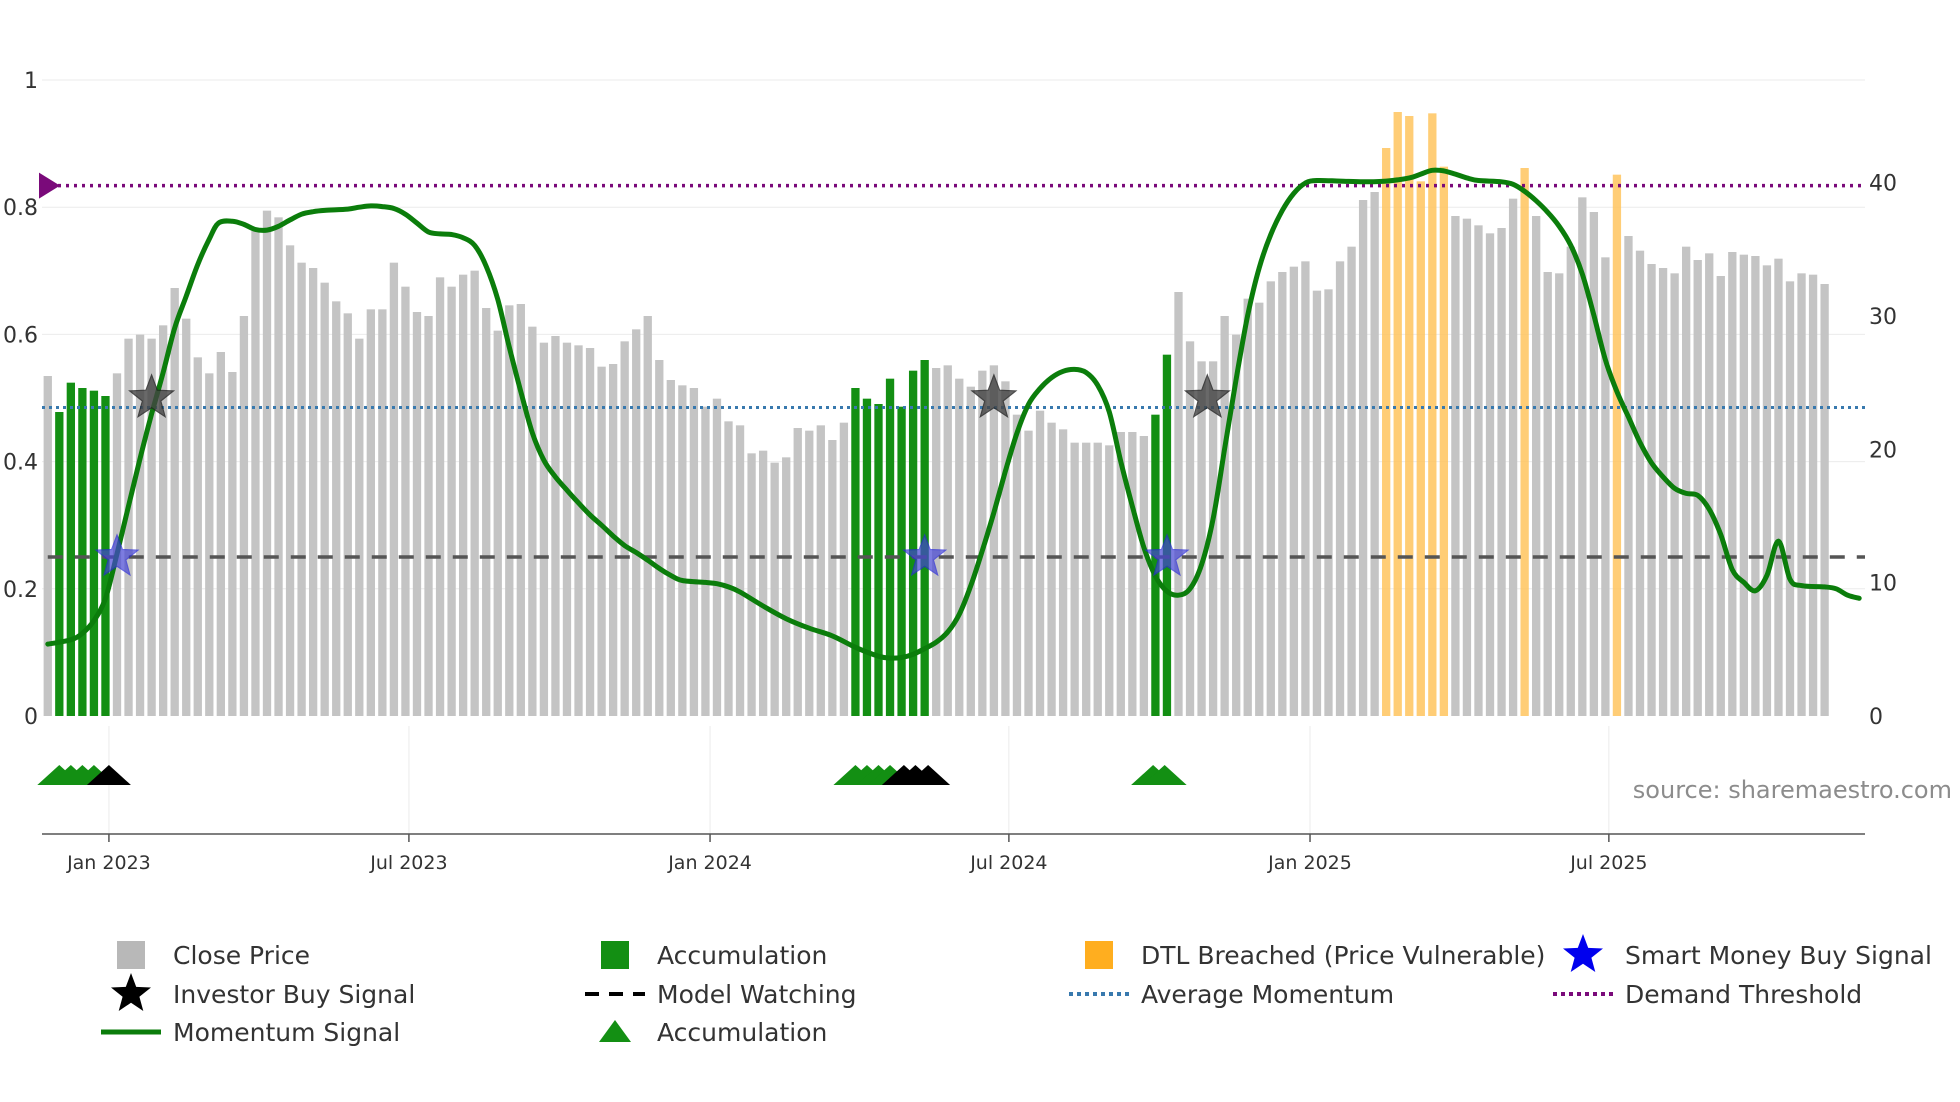 Image resolution: width=1960 pixels, height=1102 pixels. Describe the element at coordinates (662, 475) in the screenshot. I see `signal-markers` at that location.